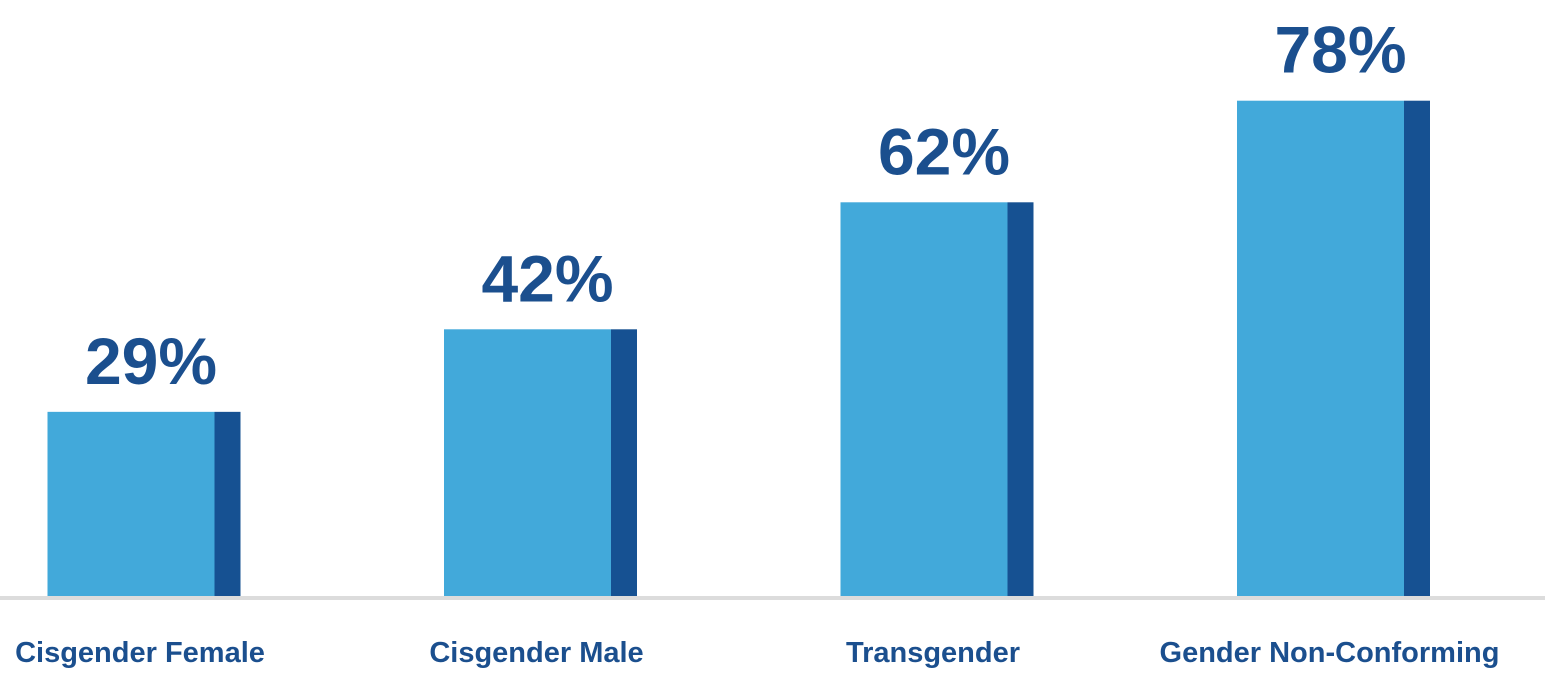 The image size is (1553, 677). I want to click on value-label: 78%, so click(1340, 50).